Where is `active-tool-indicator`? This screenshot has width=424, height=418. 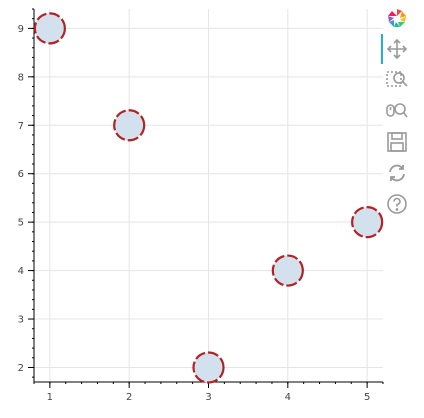
active-tool-indicator is located at coordinates (382, 49).